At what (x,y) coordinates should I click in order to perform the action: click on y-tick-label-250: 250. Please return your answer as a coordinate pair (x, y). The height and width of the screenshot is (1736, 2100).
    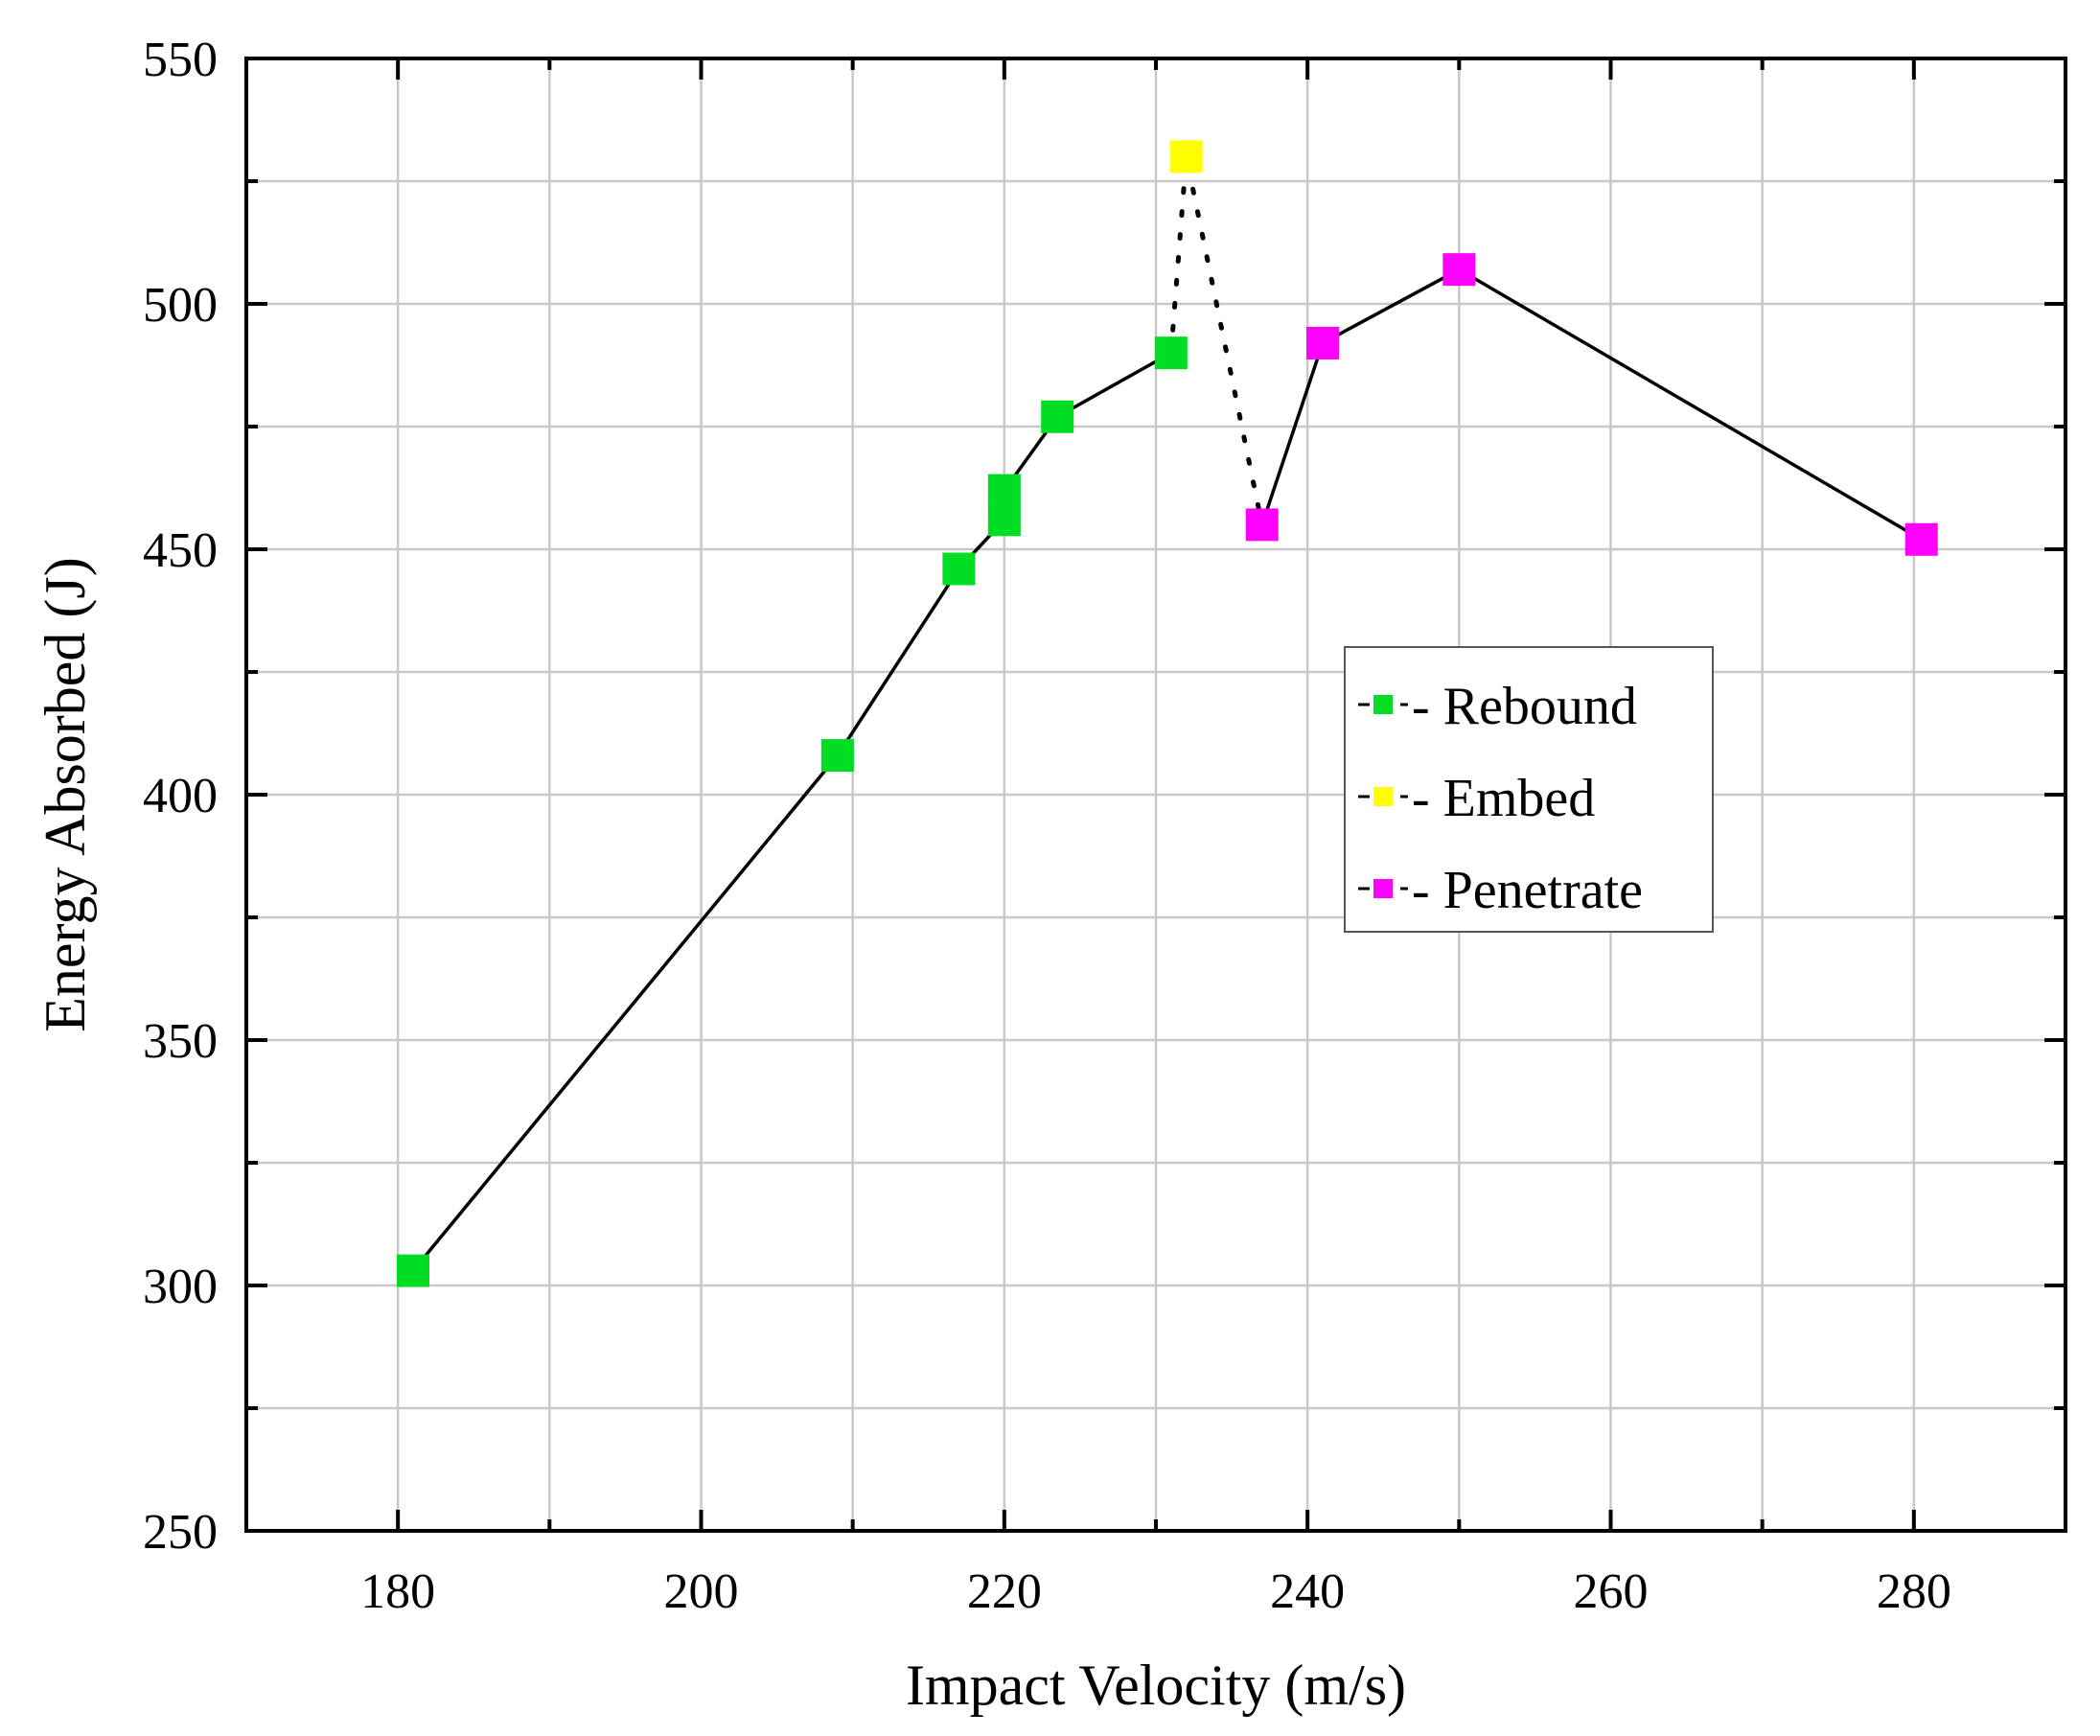
    Looking at the image, I should click on (180, 1533).